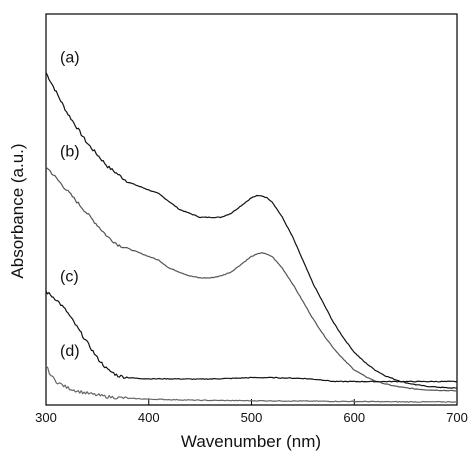 The width and height of the screenshot is (474, 457). I want to click on series-label-d: (d), so click(70, 351).